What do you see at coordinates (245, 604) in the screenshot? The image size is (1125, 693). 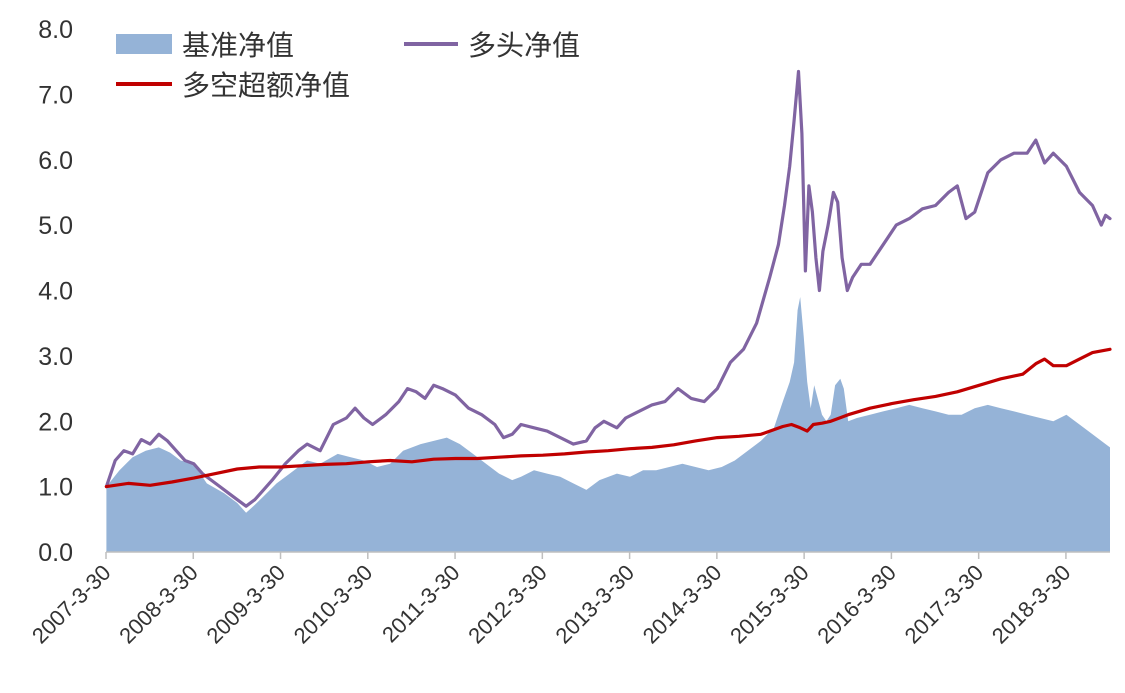 I see `x-tick-label: 2009-3-30` at bounding box center [245, 604].